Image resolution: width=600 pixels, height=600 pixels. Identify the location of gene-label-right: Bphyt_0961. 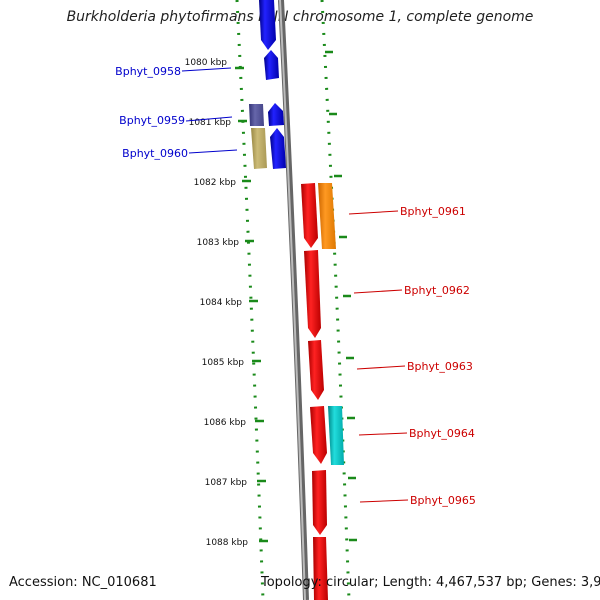
(433, 211).